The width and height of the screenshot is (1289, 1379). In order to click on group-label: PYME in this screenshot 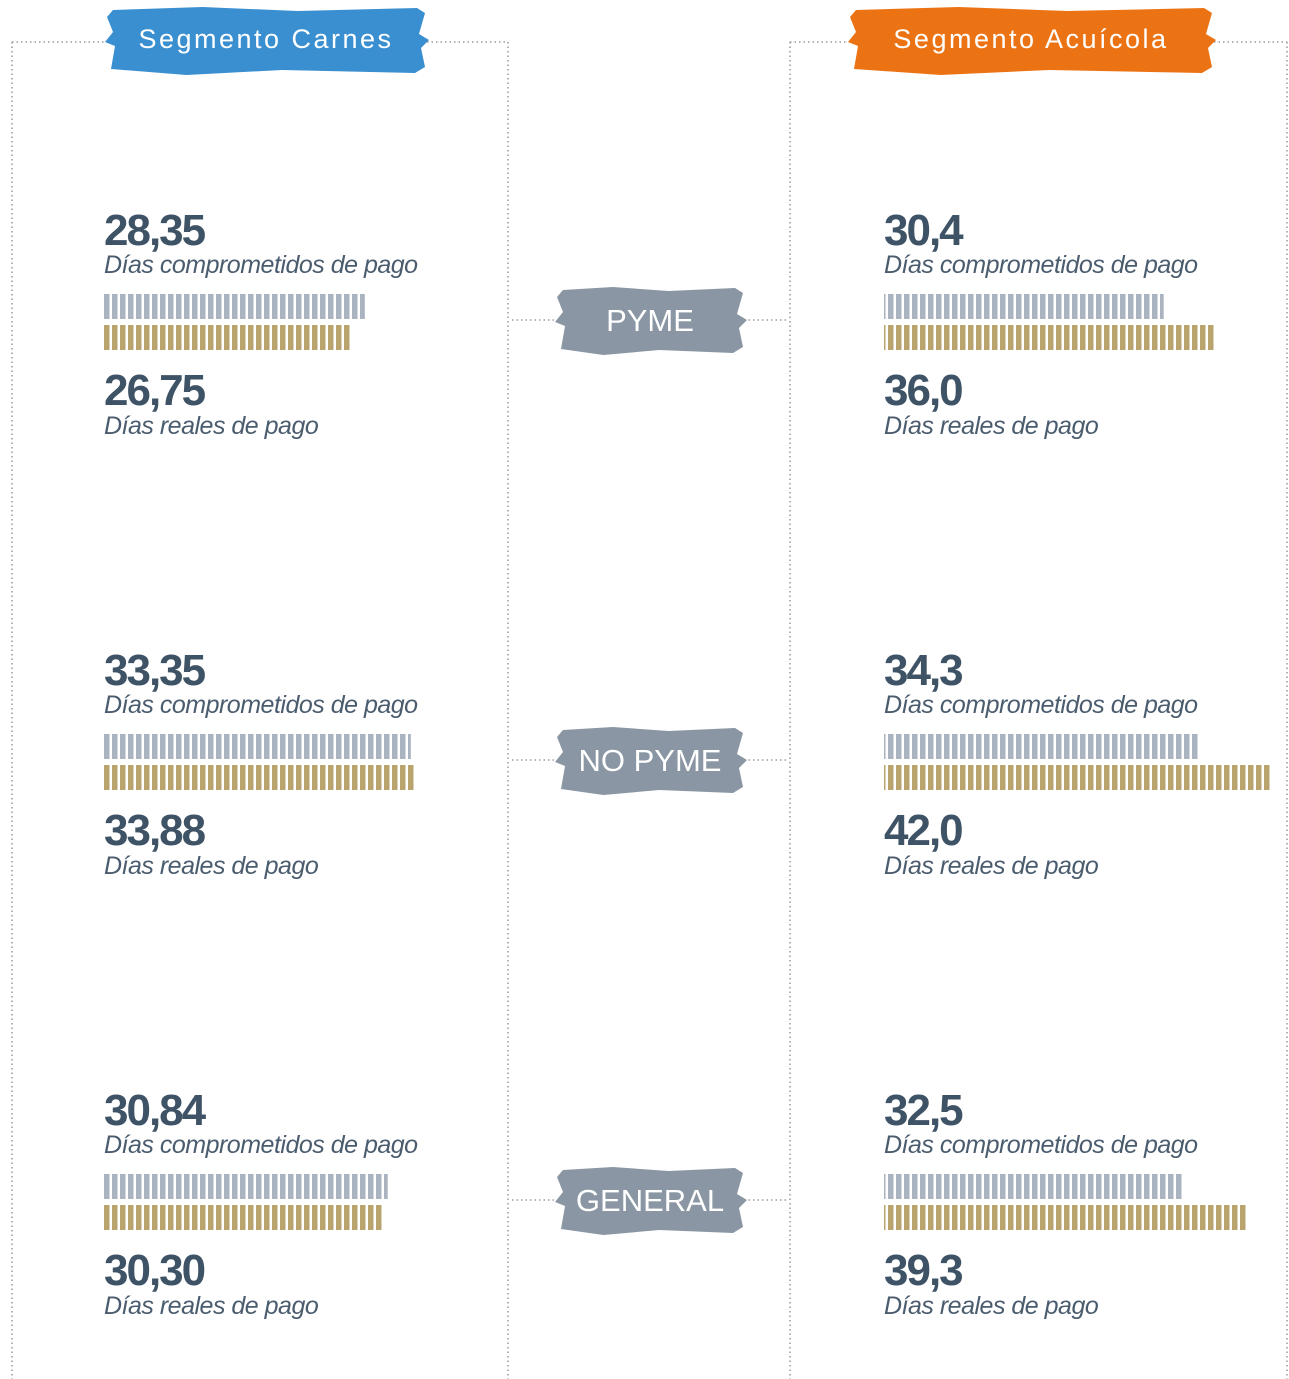, I will do `click(650, 320)`.